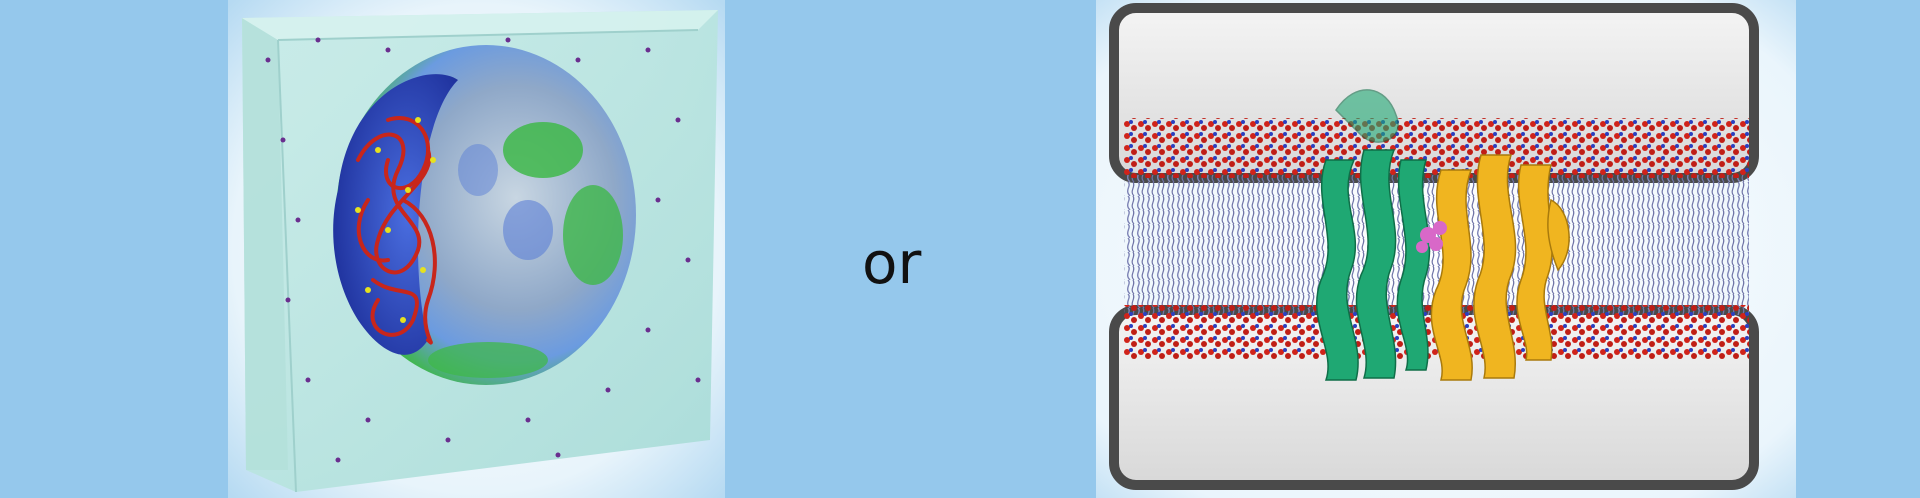  What do you see at coordinates (891, 263) in the screenshot?
I see `or-separator: or` at bounding box center [891, 263].